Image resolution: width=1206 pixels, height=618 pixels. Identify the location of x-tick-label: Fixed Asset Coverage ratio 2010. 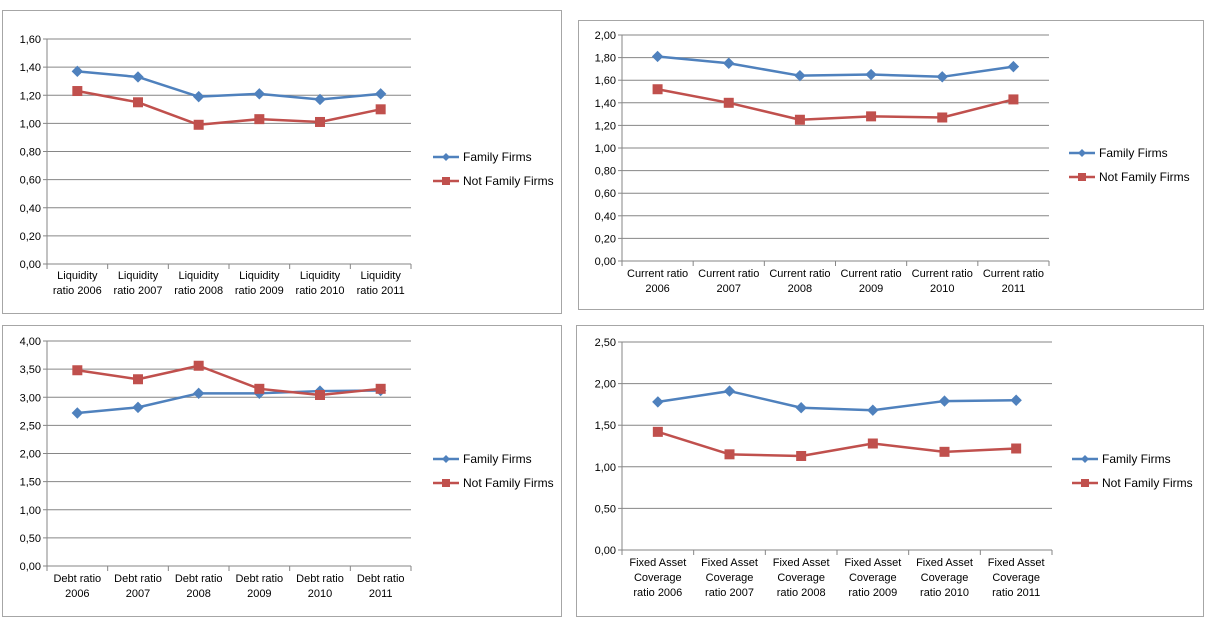
(944, 578).